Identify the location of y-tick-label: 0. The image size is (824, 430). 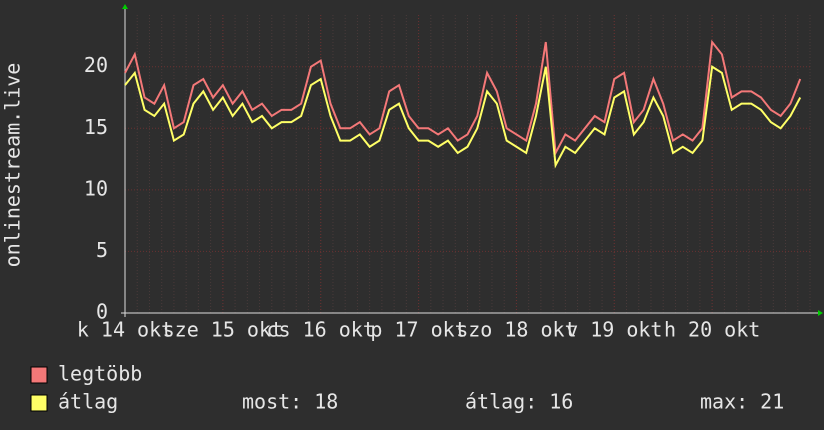
(102, 312).